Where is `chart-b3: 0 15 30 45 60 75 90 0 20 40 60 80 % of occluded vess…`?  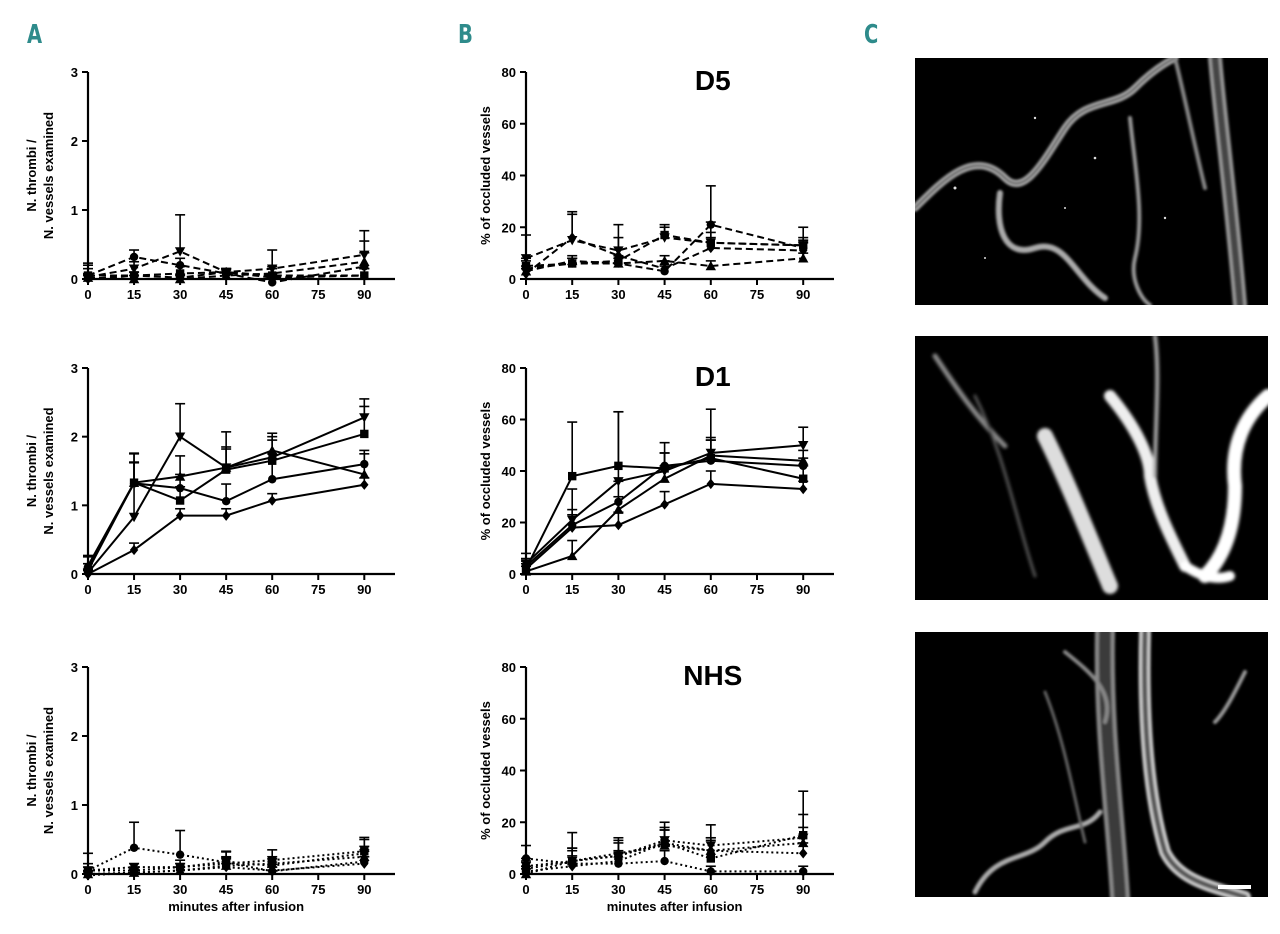 chart-b3: 0 15 30 45 60 75 90 0 20 40 60 80 % of occluded vess… is located at coordinates (656, 787).